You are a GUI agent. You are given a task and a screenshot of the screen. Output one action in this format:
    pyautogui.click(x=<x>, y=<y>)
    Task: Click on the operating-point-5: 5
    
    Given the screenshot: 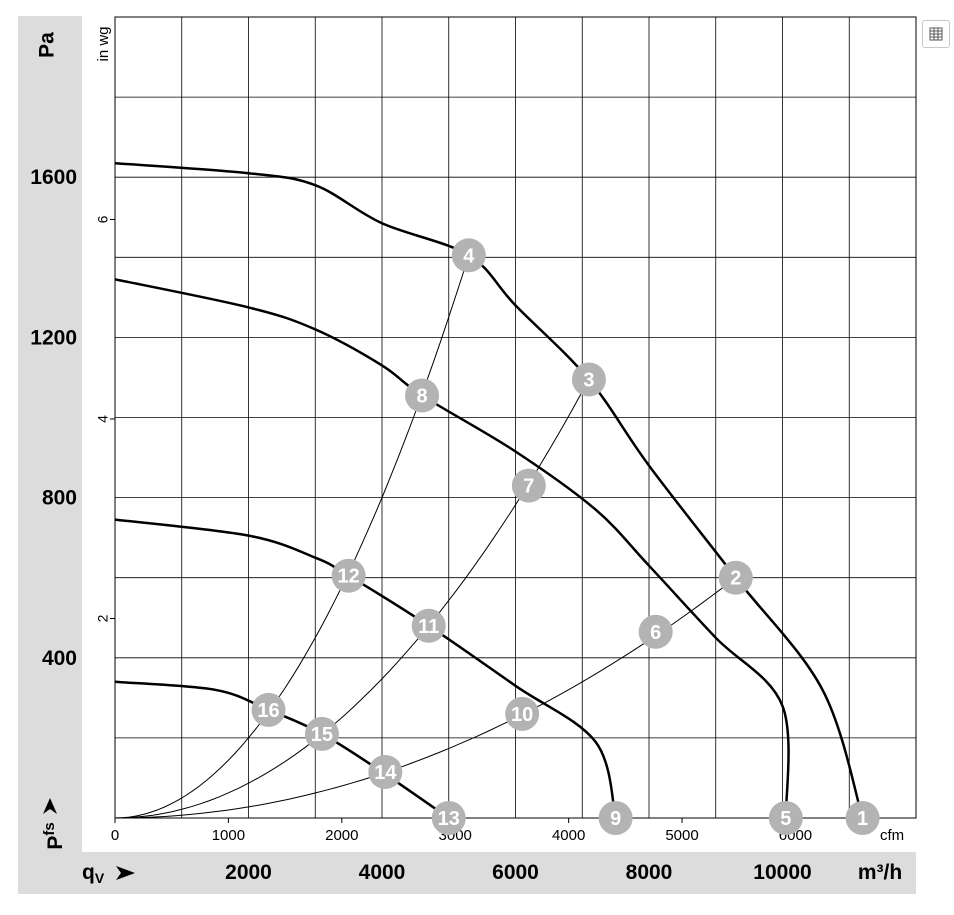 What is the action you would take?
    pyautogui.click(x=785, y=818)
    